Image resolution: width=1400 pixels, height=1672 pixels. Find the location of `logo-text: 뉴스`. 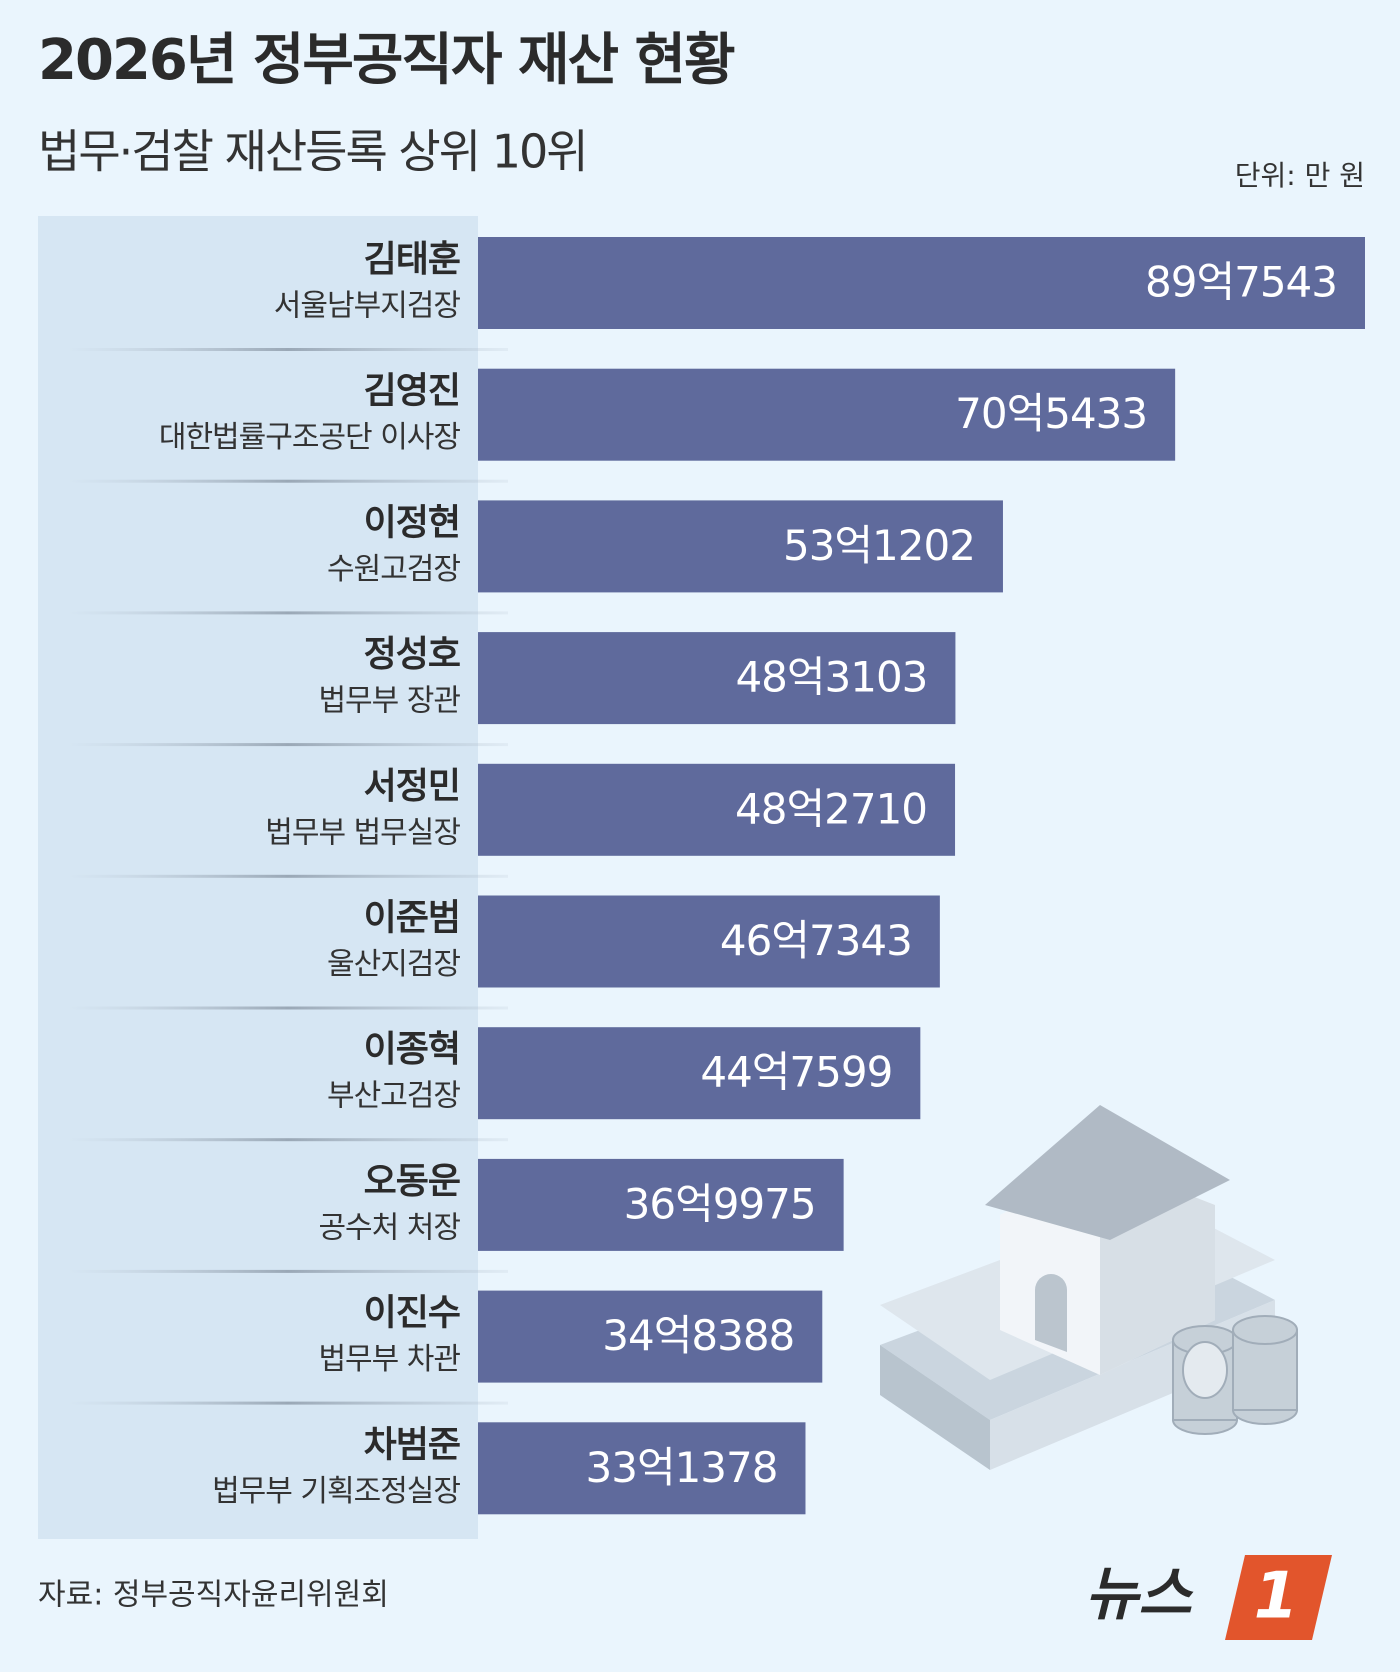

logo-text: 뉴스 is located at coordinates (1139, 1594).